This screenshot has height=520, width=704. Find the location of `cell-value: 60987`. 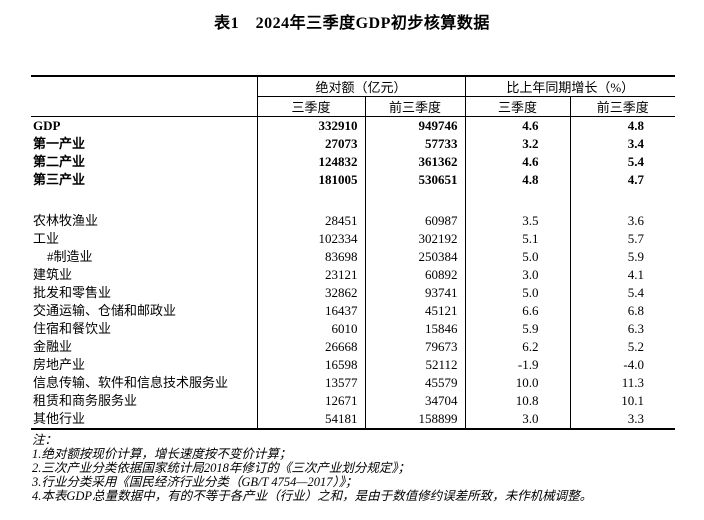

cell-value: 60987 is located at coordinates (415, 221).